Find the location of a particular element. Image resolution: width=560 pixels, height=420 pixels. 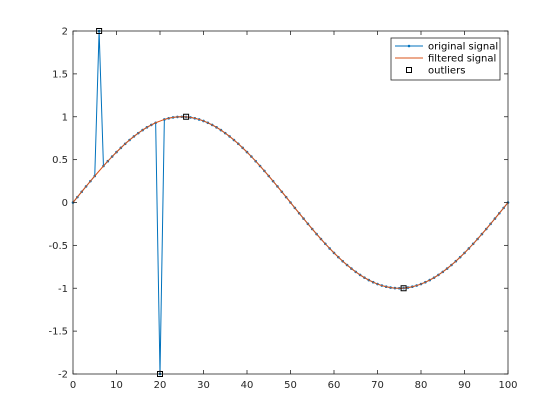

y-tick-label: -1 is located at coordinates (63, 289).